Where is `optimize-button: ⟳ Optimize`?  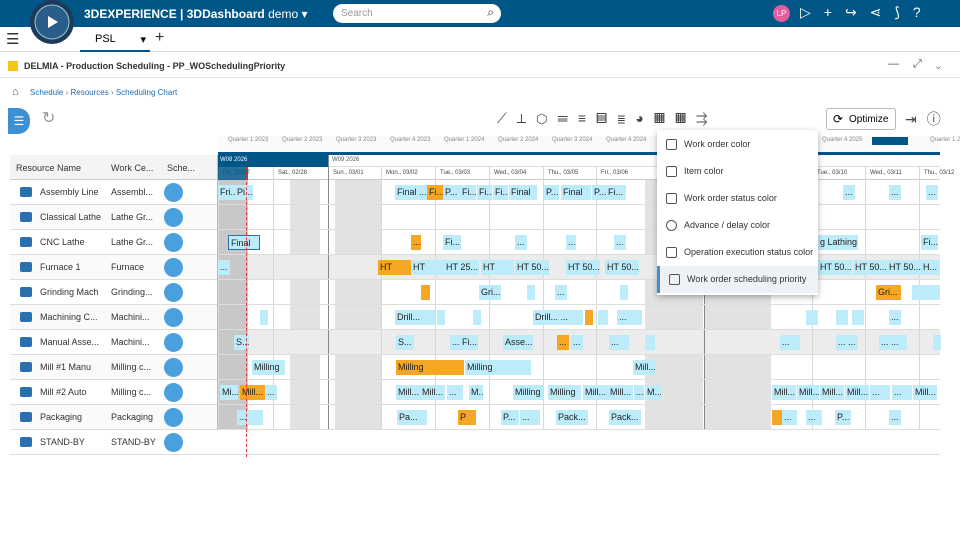 optimize-button: ⟳ Optimize is located at coordinates (861, 119).